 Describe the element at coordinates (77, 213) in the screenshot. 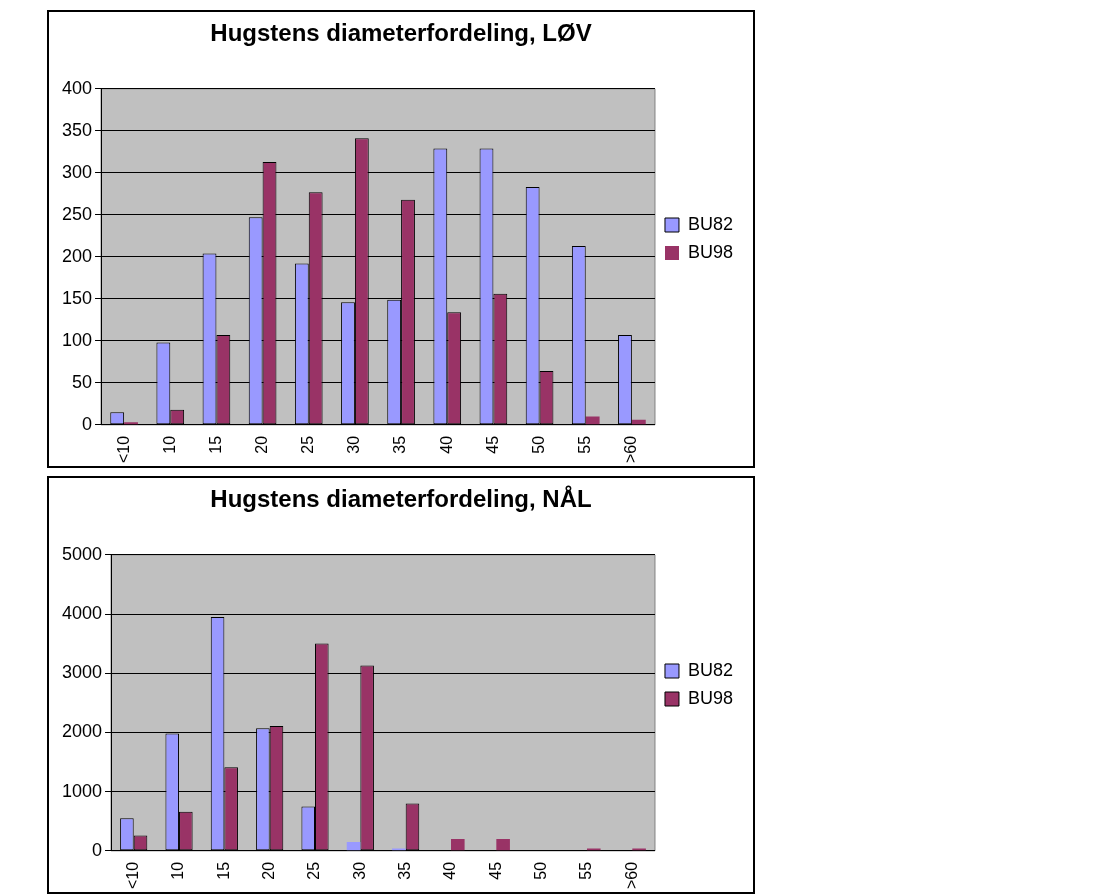

I see `y-tick-label: 250` at that location.